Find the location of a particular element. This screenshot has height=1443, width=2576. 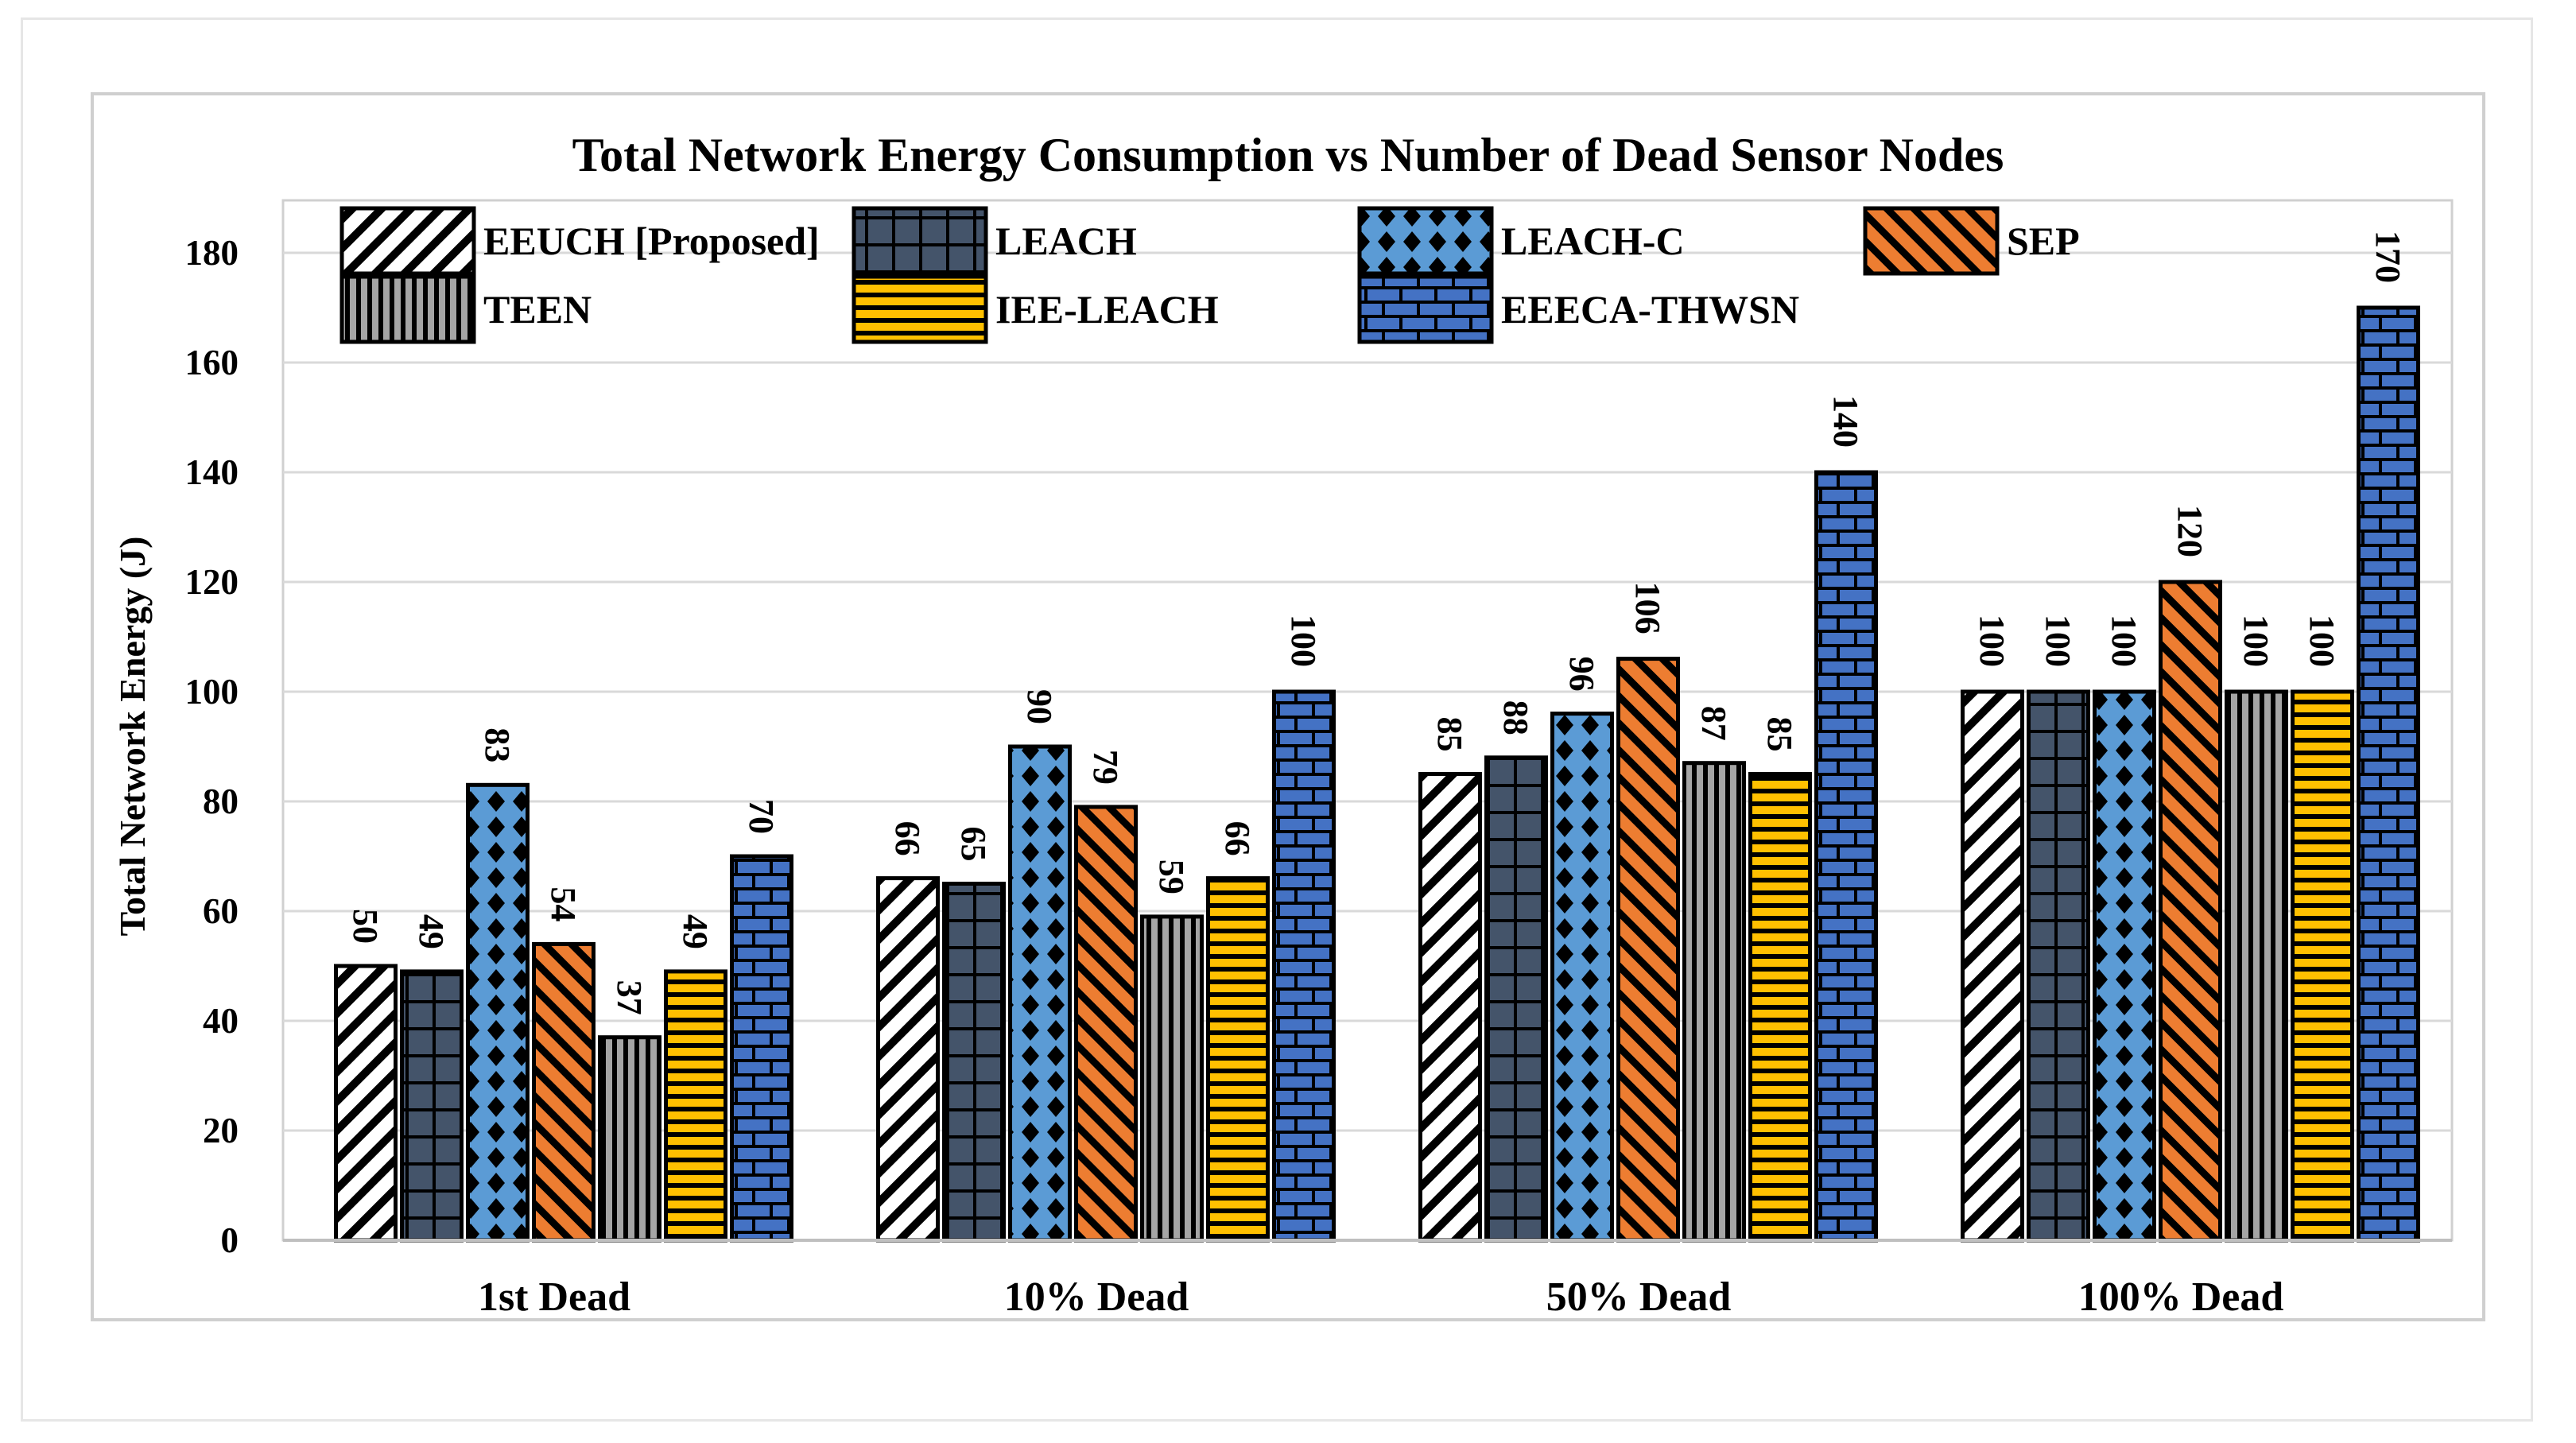

y-tick-label: 120 is located at coordinates (212, 582).